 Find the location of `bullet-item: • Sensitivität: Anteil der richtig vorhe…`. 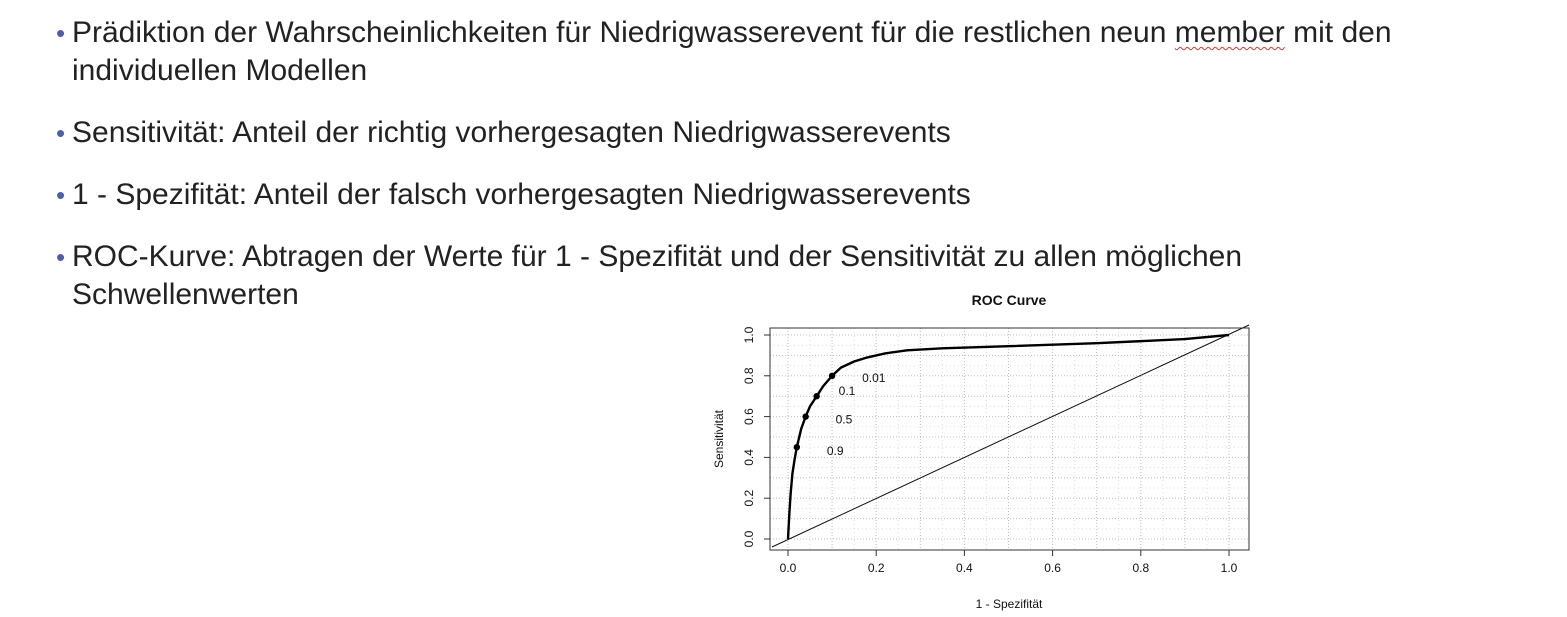

bullet-item: • Sensitivität: Anteil der richtig vorhe… is located at coordinates (797, 133).